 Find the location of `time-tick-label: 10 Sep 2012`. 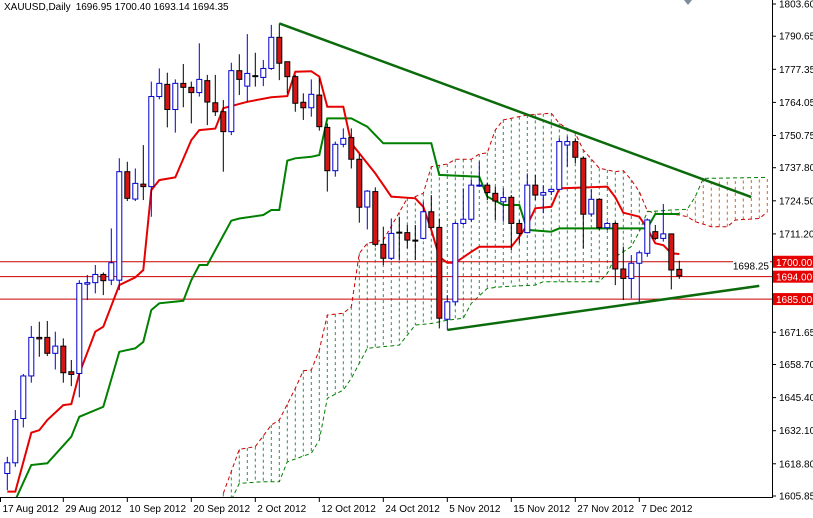

time-tick-label: 10 Sep 2012 is located at coordinates (157, 509).